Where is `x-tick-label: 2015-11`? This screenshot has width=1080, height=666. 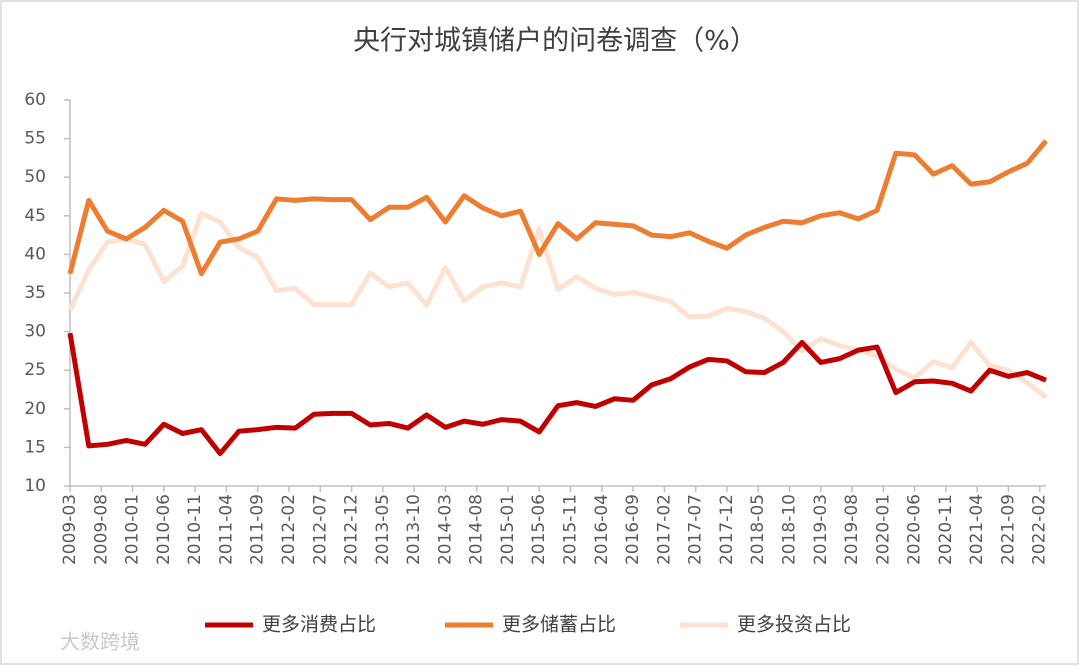 x-tick-label: 2015-11 is located at coordinates (571, 529).